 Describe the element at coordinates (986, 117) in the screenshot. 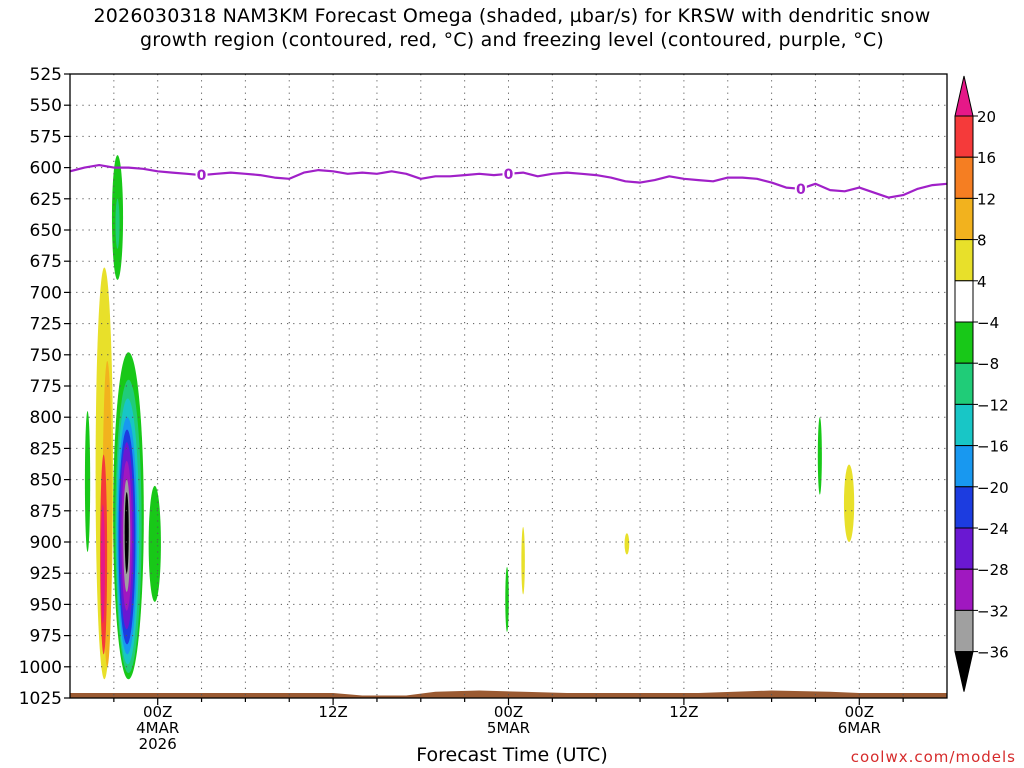

I see `colorbar-label: 20` at that location.